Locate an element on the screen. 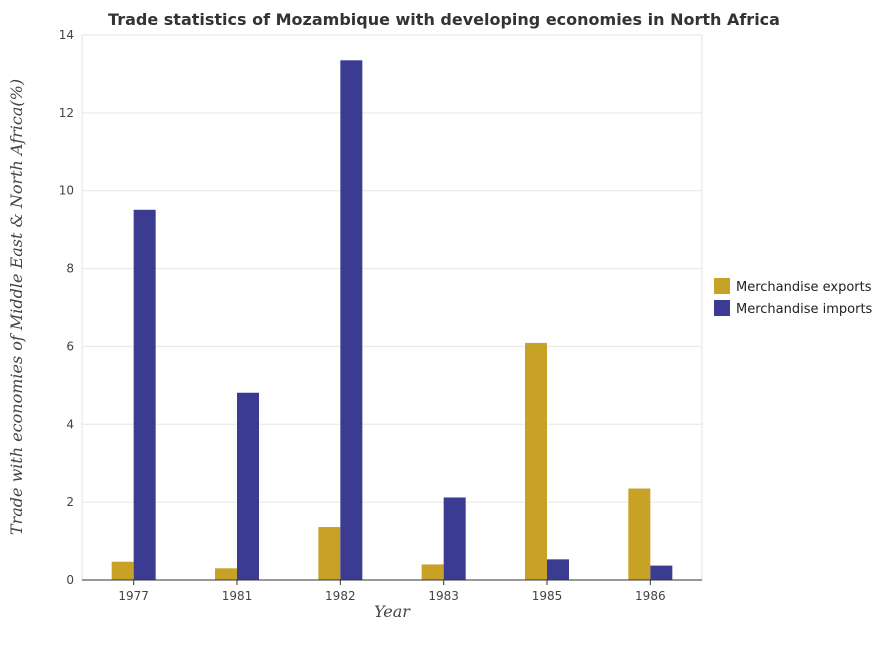 This screenshot has height=650, width=889. y-tick-label: 0 is located at coordinates (70, 580).